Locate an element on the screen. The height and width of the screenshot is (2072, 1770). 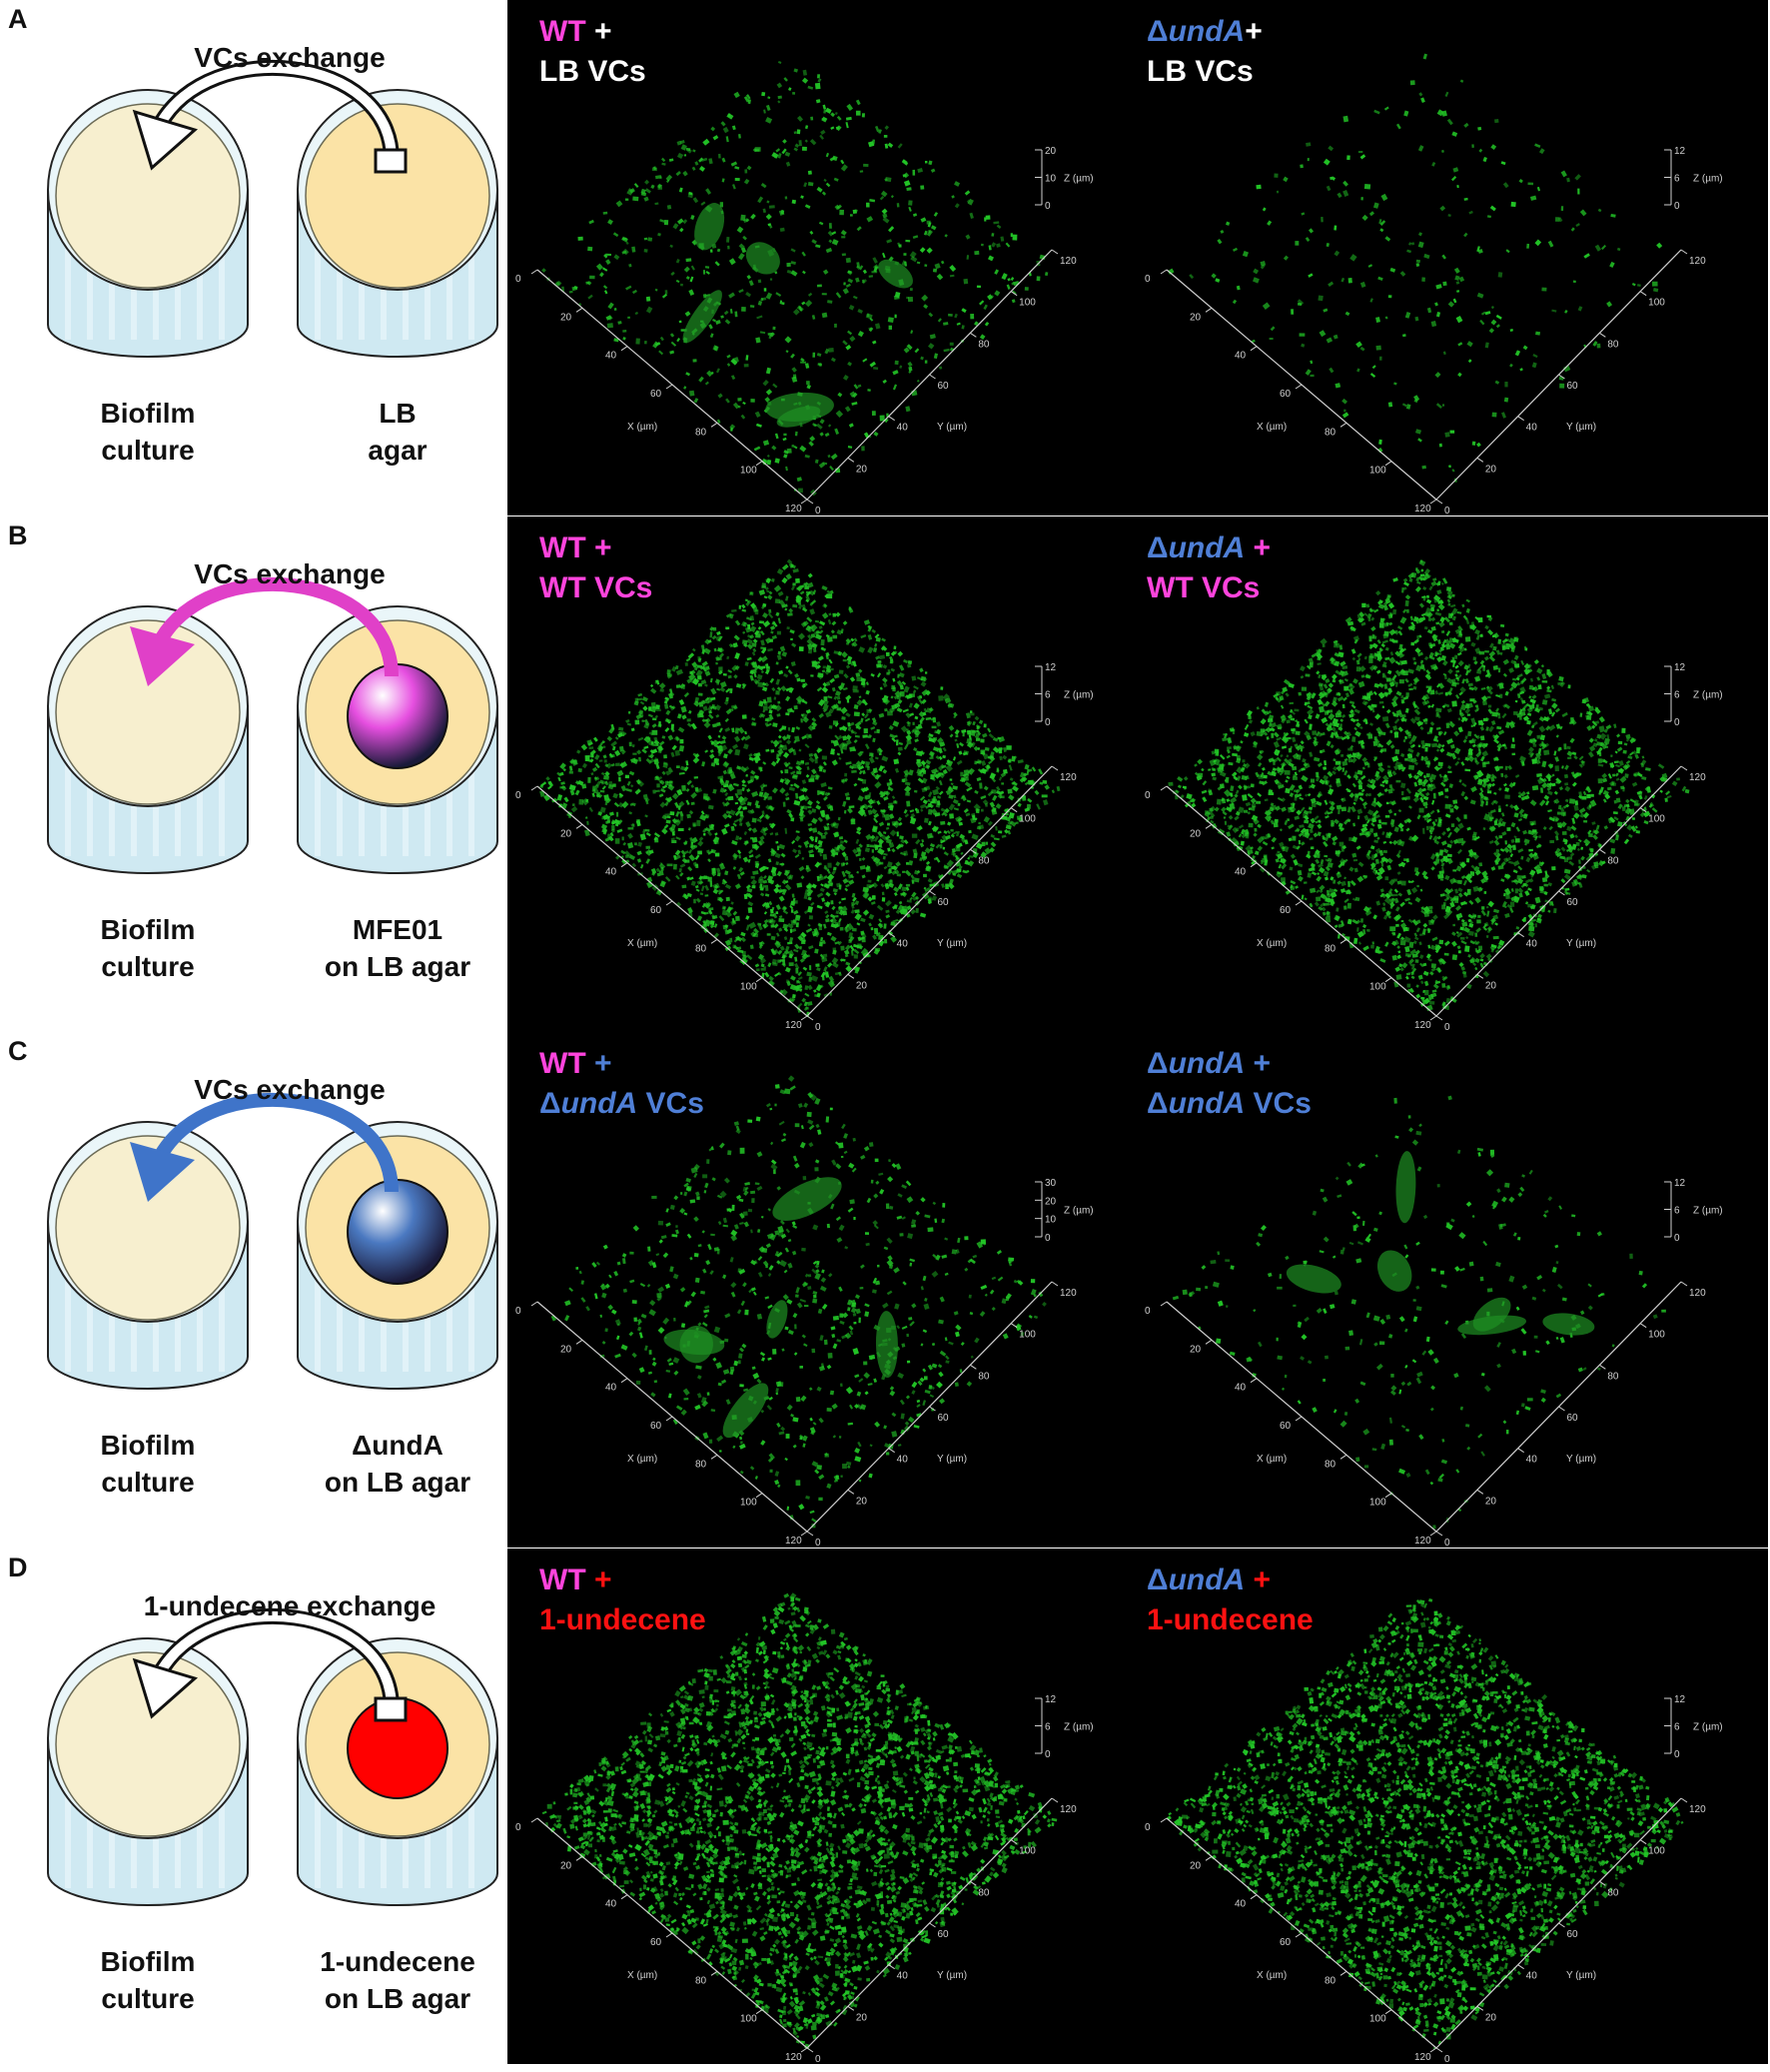
condition-label: WT +1-undecene is located at coordinates (622, 1599).